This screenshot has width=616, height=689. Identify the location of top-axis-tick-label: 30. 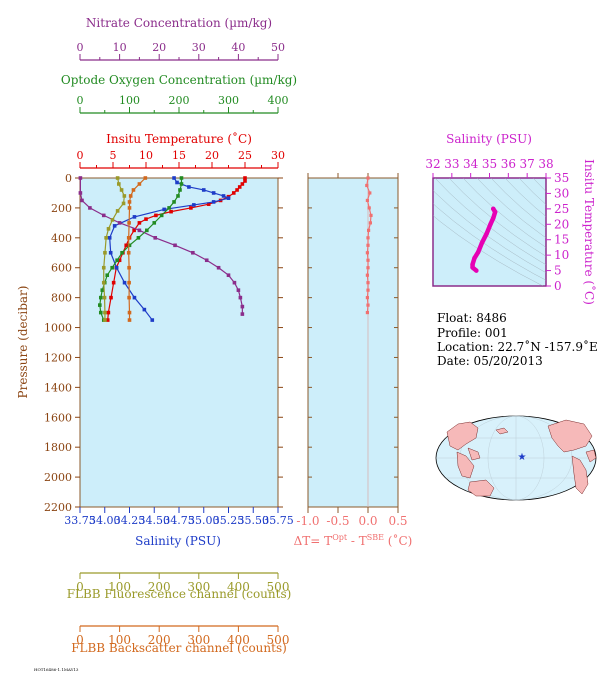
(199, 47).